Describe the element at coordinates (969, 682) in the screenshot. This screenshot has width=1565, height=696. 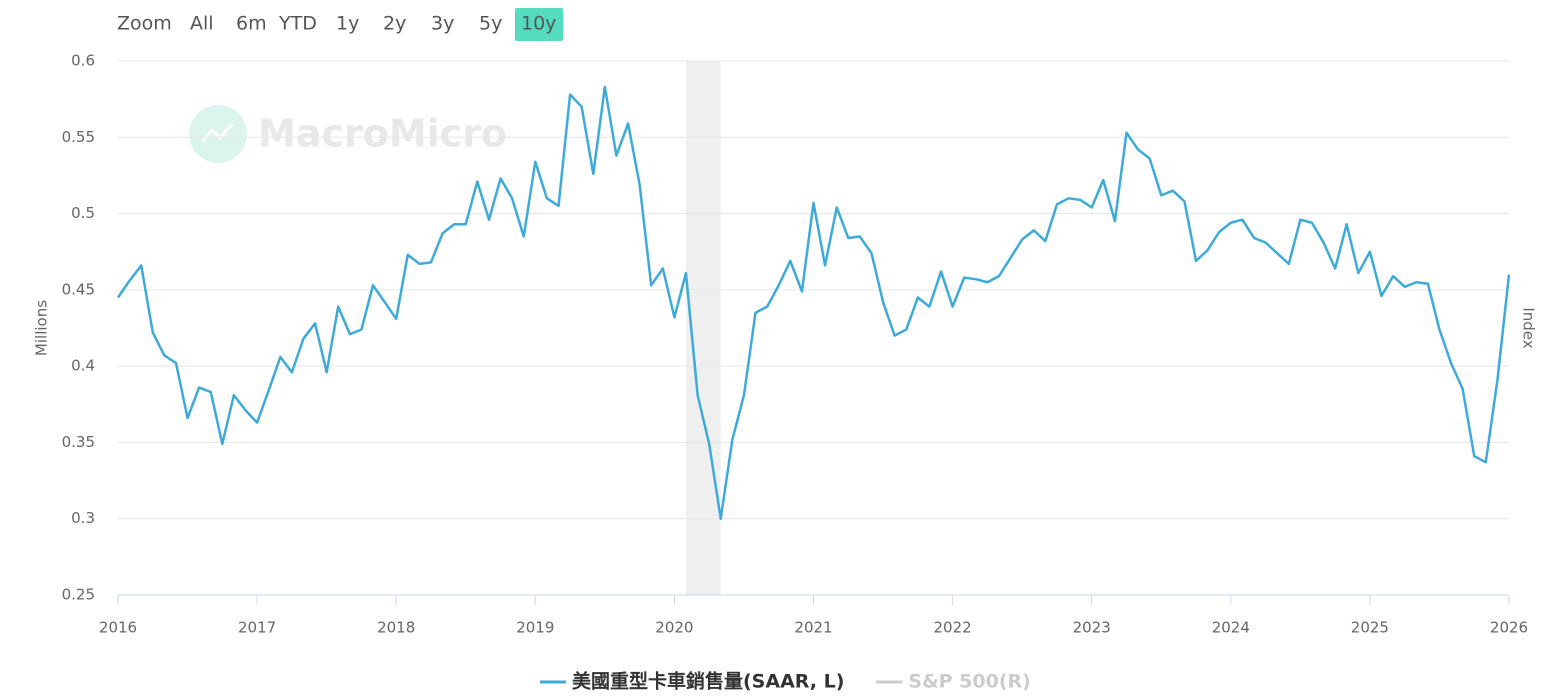
I see `legend-label: S&P 500(R)` at that location.